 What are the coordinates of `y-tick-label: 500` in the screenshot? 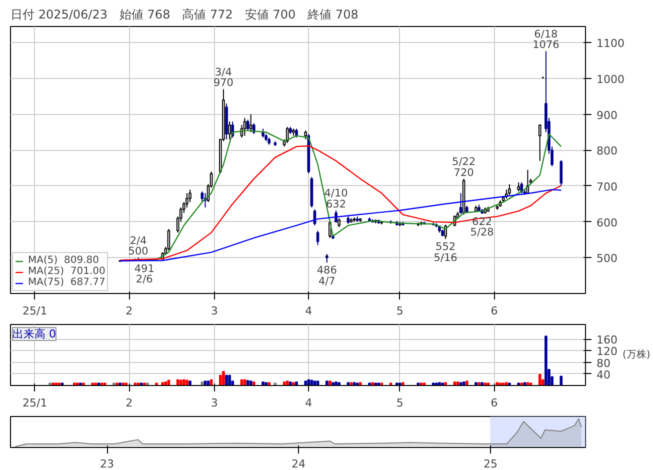 It's located at (607, 259).